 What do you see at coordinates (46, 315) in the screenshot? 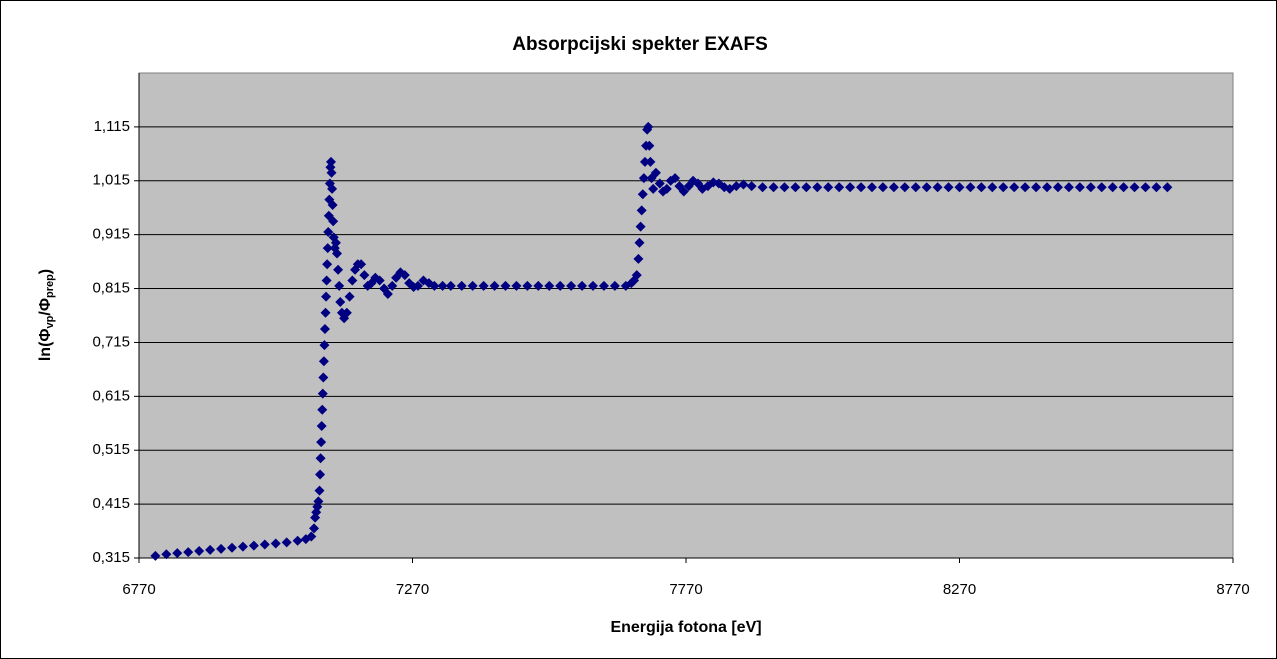
I see `y-axis-label: ln(Φvp/Φprep)` at bounding box center [46, 315].